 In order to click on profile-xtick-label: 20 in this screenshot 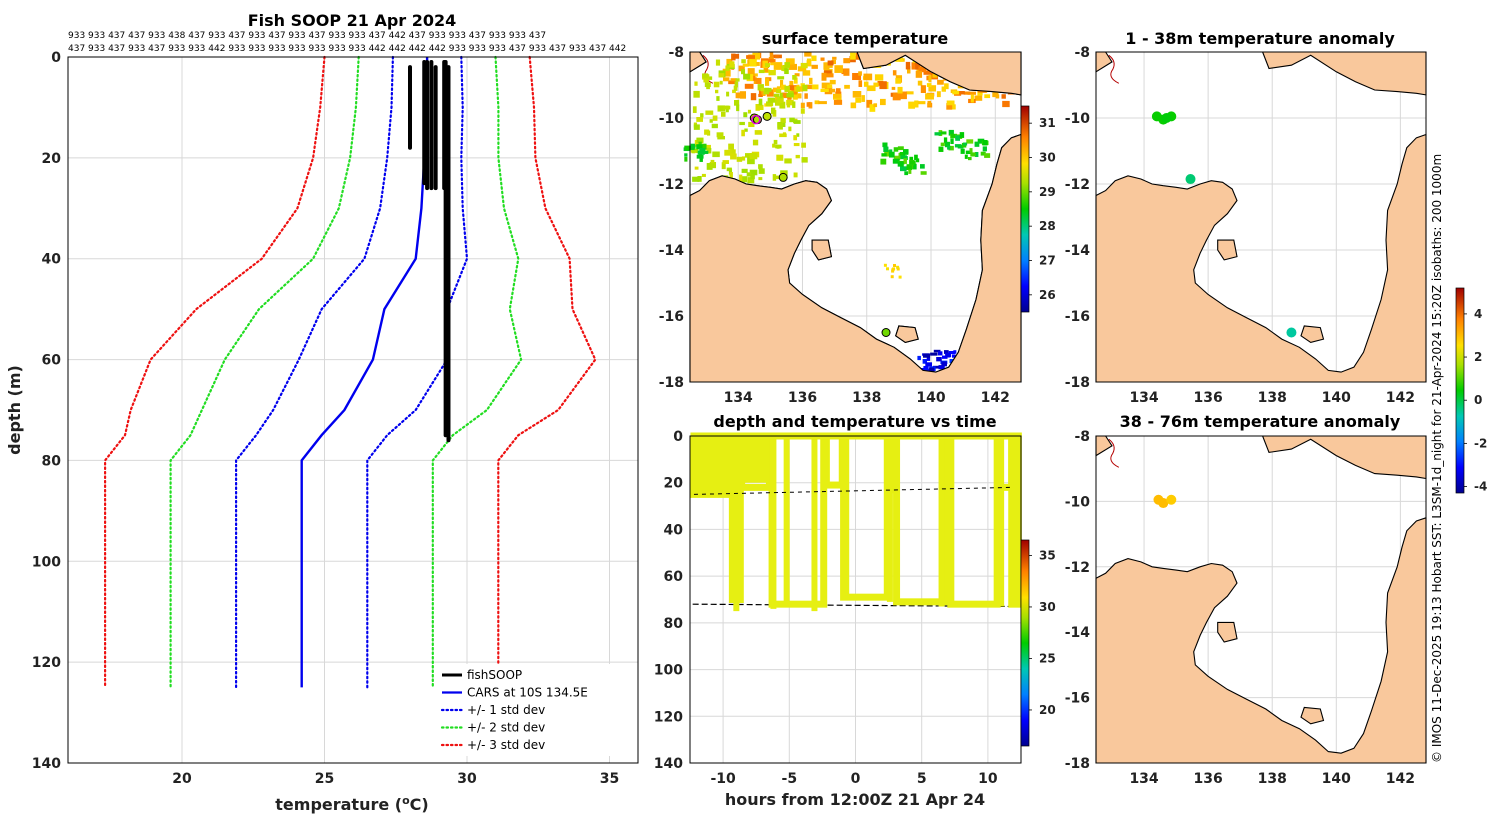, I will do `click(182, 779)`.